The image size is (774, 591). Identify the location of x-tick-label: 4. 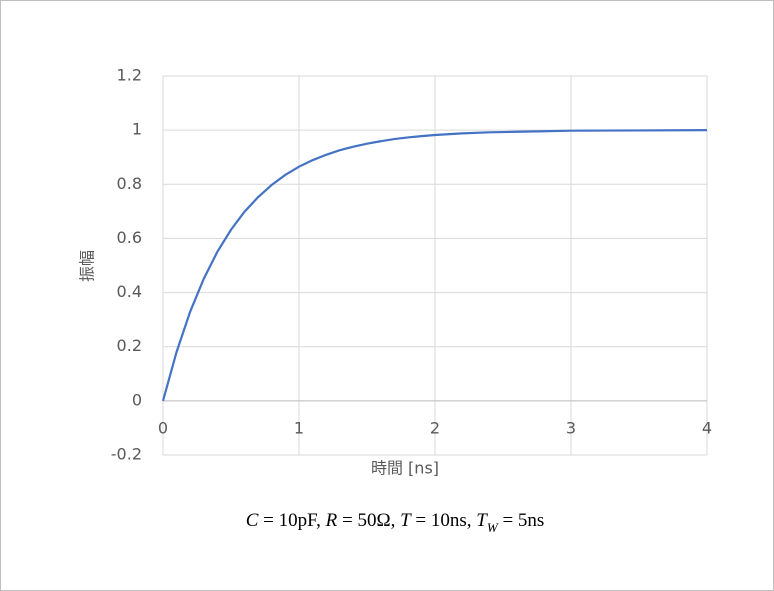
(707, 427).